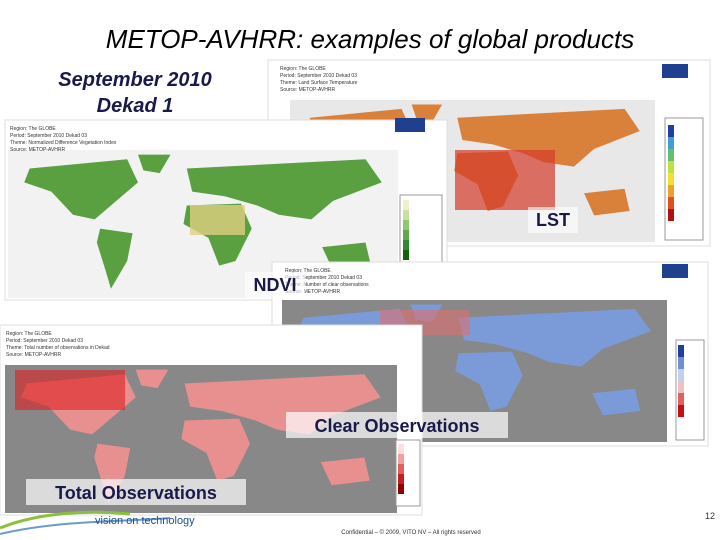 The width and height of the screenshot is (720, 540). Describe the element at coordinates (319, 83) in the screenshot. I see `lst-header: Theme: Land Surface Temperature` at that location.